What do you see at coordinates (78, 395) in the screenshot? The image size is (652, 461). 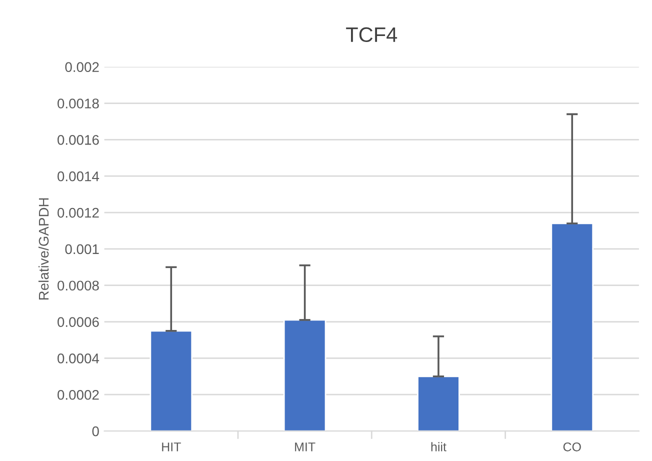 I see `y-tick-label: 0.0002` at bounding box center [78, 395].